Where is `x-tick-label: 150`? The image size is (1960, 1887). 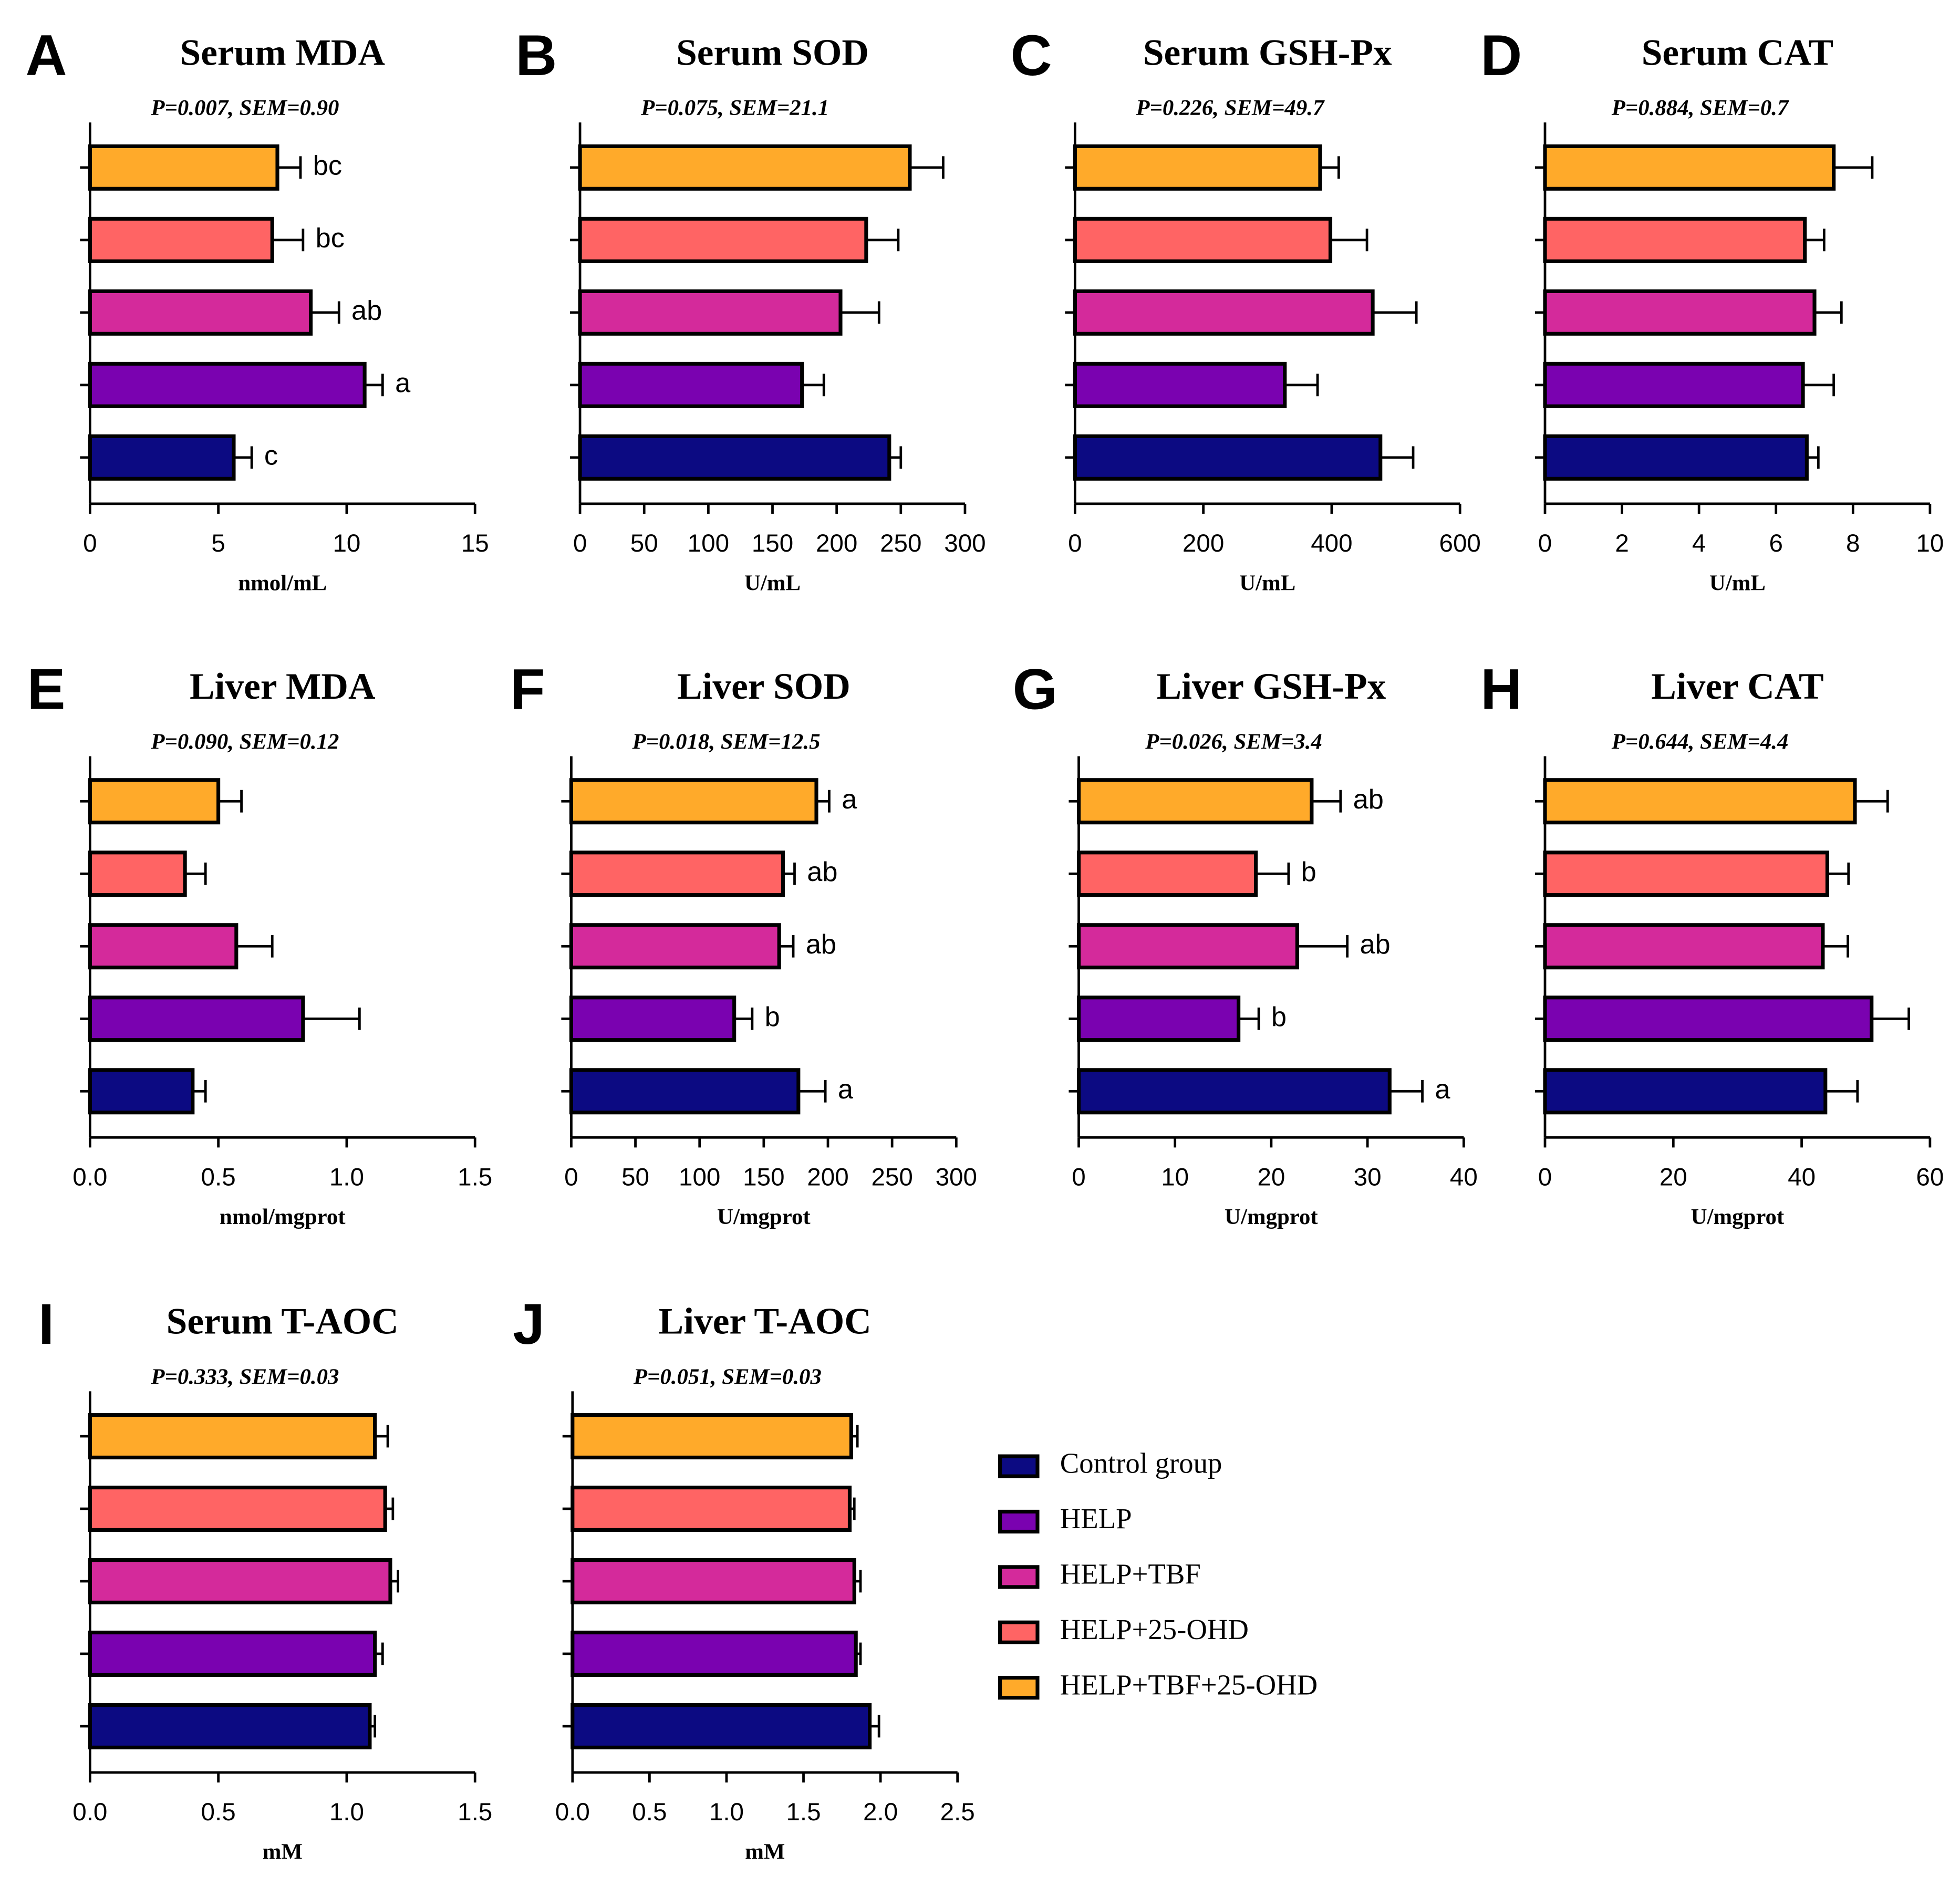
x-tick-label: 150 is located at coordinates (772, 543).